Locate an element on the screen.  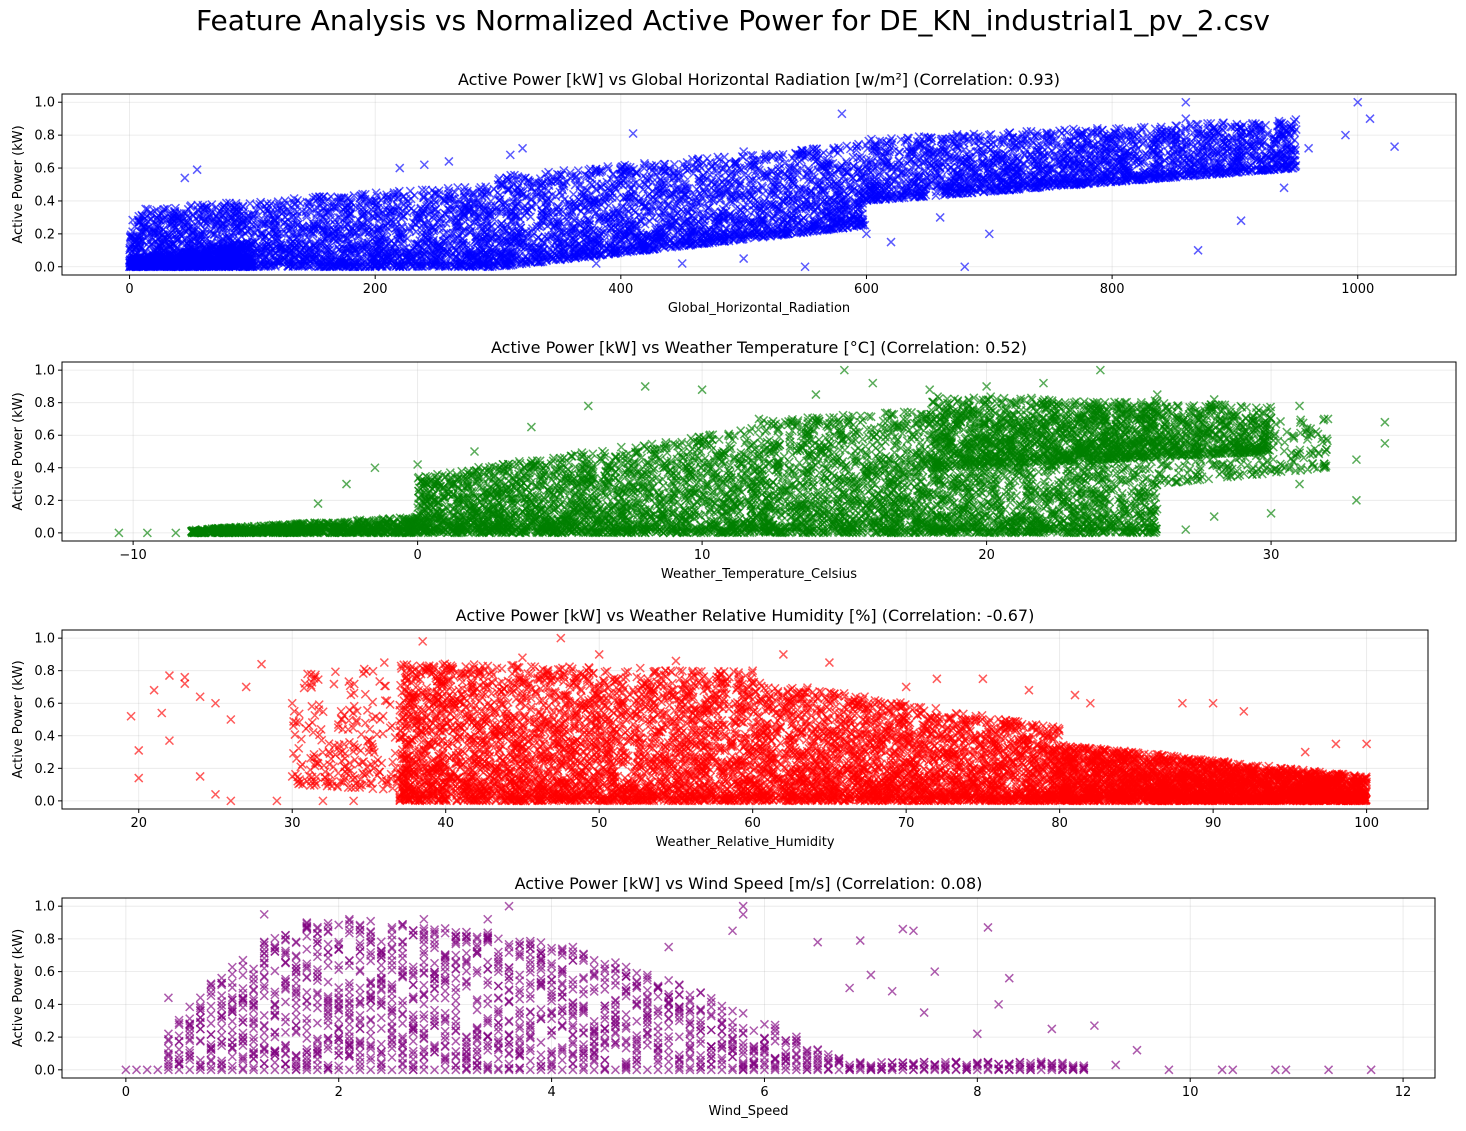
scatter-series is located at coordinates (762, 184).